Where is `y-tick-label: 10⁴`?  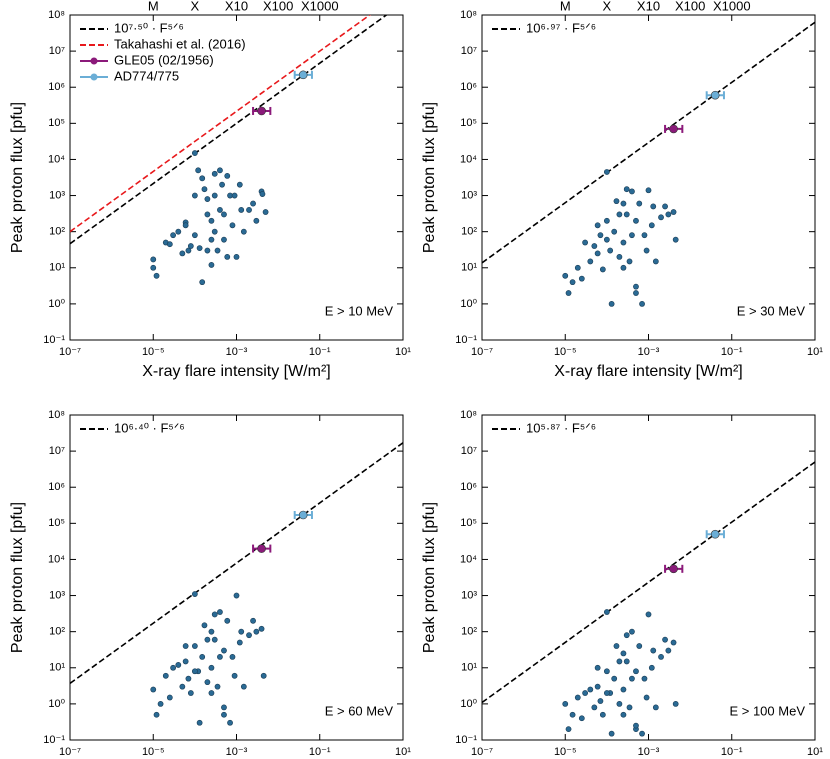
y-tick-label: 10⁴ is located at coordinates (468, 159).